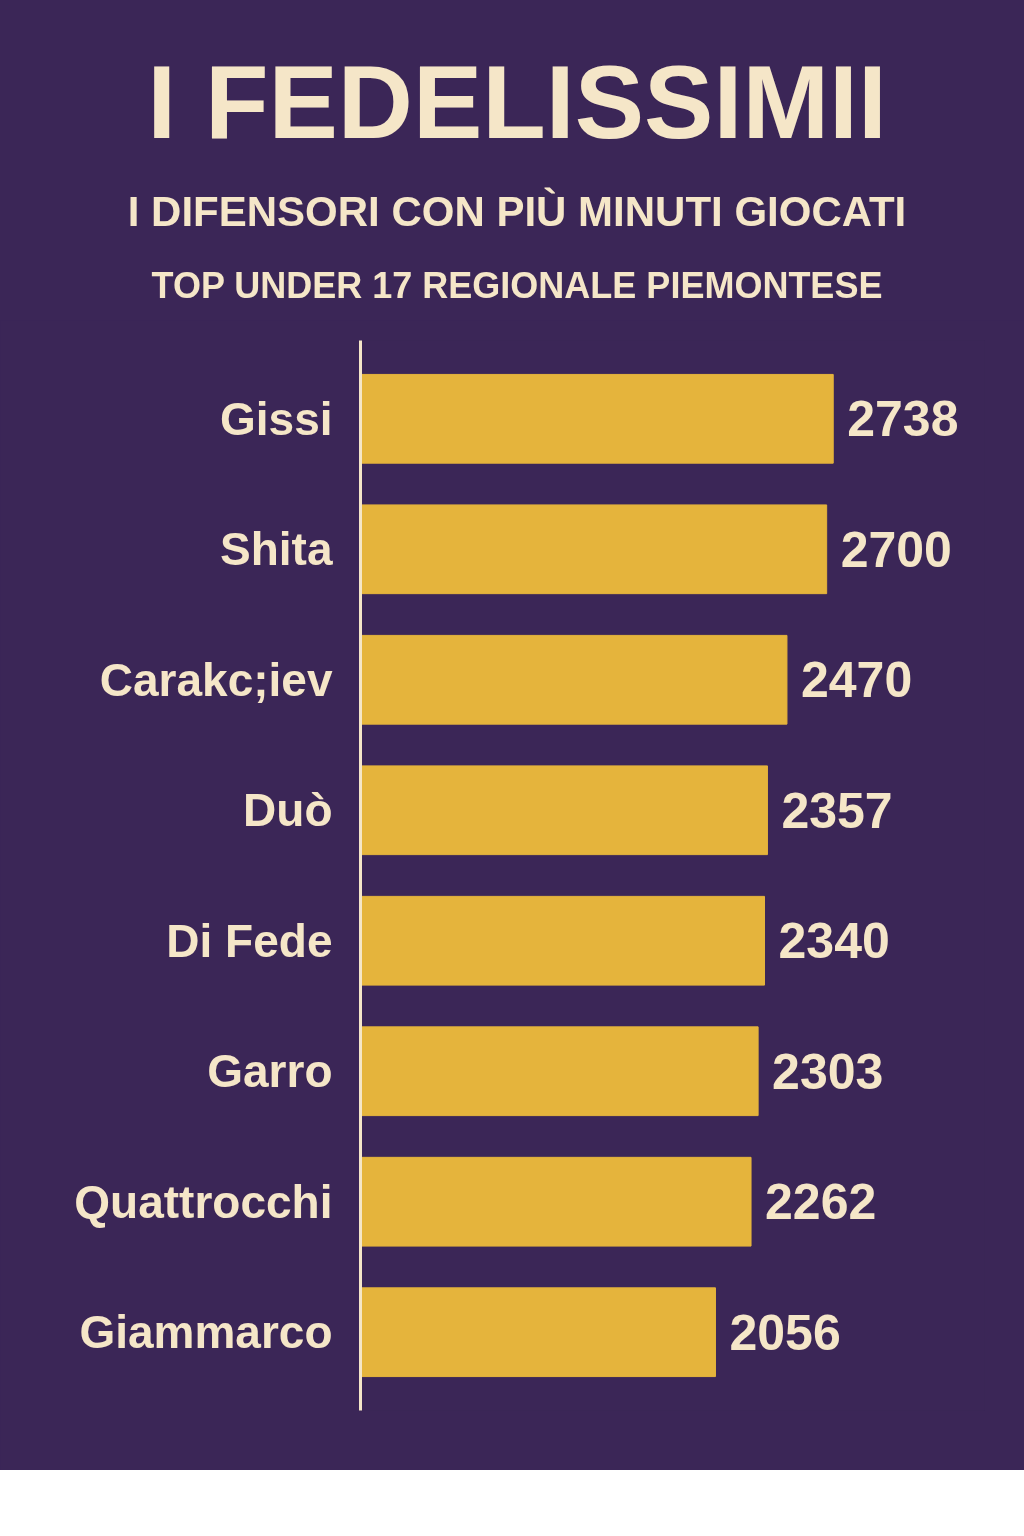 This screenshot has width=1024, height=1536. What do you see at coordinates (206, 1332) in the screenshot?
I see `y-tick-label: Giammarco` at bounding box center [206, 1332].